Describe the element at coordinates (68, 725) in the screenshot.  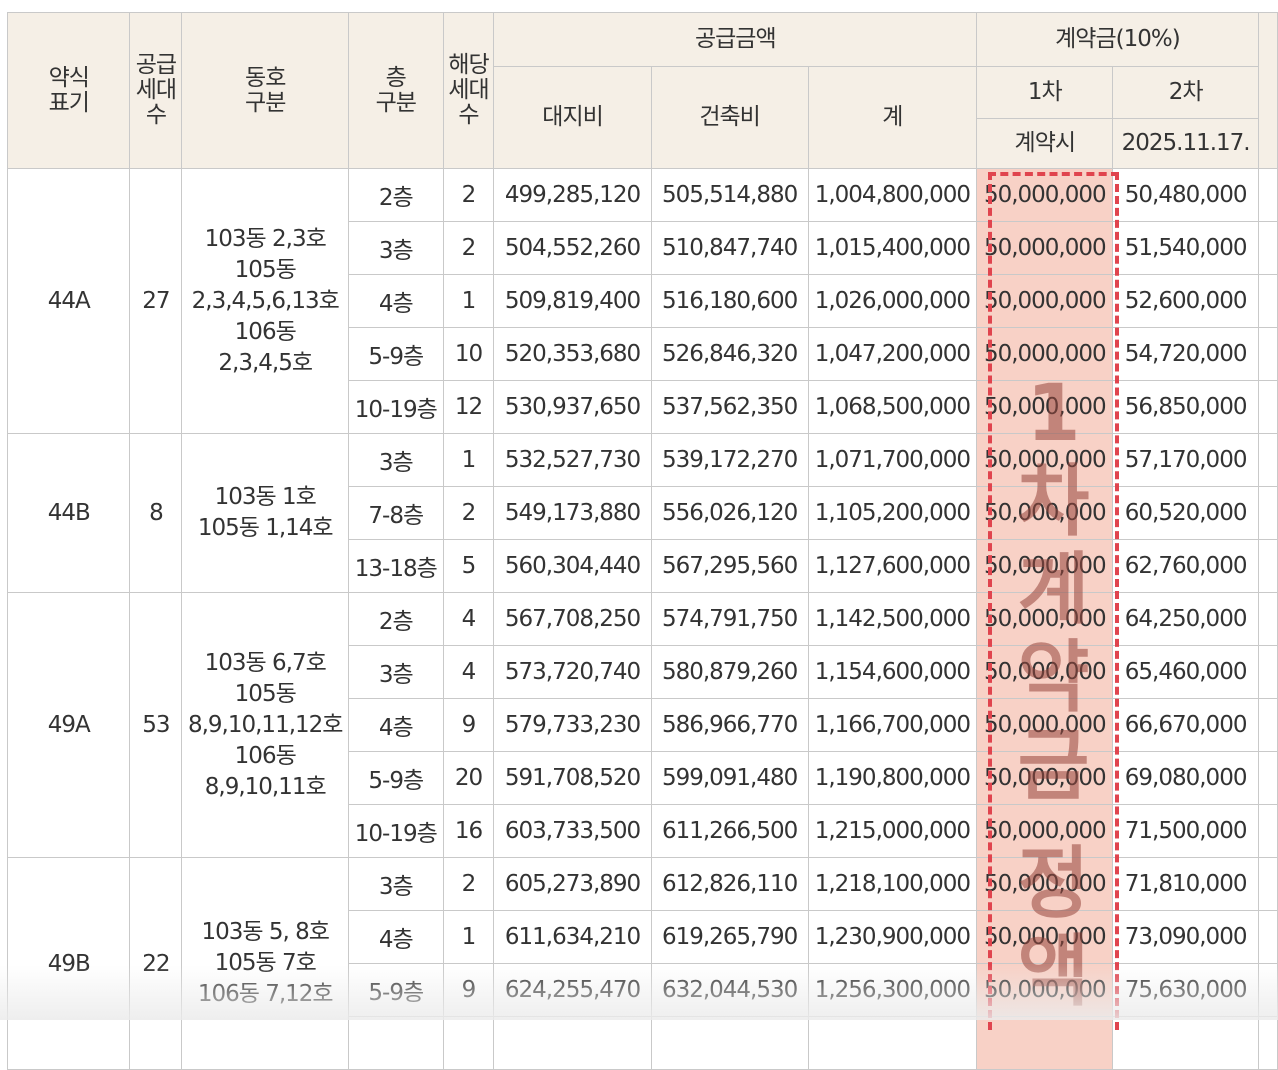
I see `type-cell: 49A` at that location.